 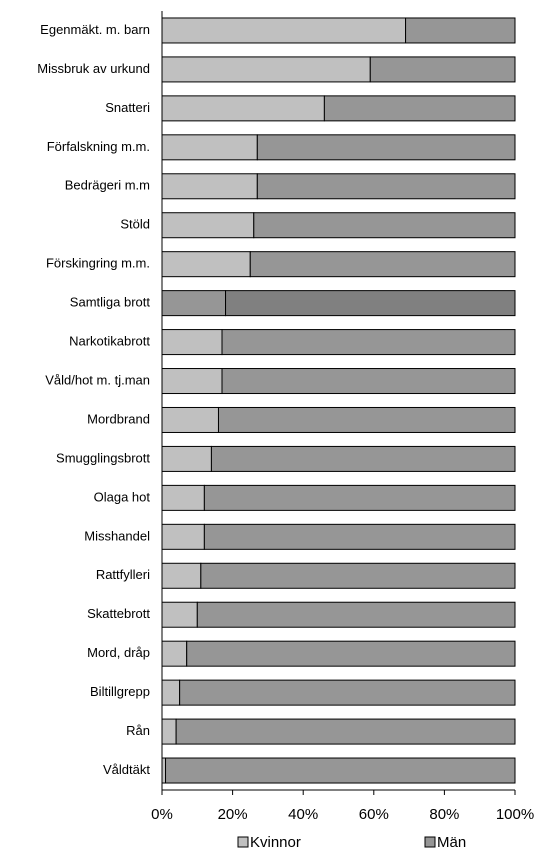 I want to click on y-tick-label: Bedrägeri m.m, so click(x=107, y=185).